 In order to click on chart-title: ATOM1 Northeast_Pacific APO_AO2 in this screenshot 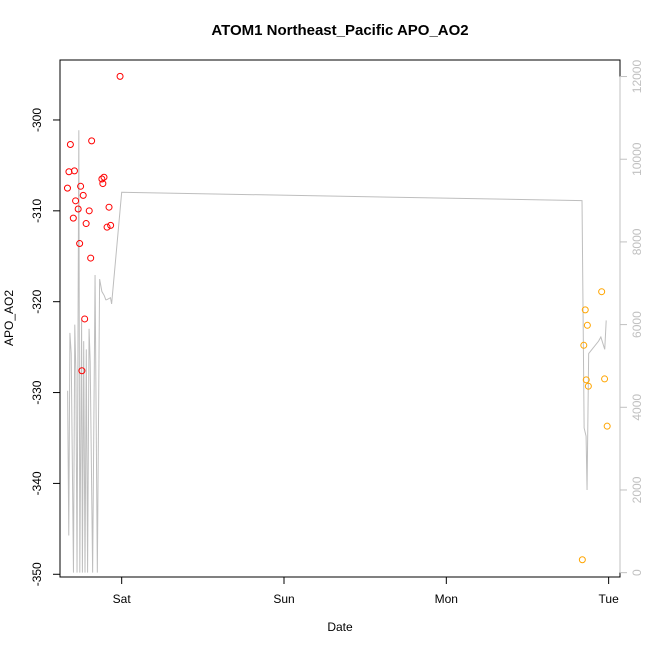, I will do `click(339, 30)`.